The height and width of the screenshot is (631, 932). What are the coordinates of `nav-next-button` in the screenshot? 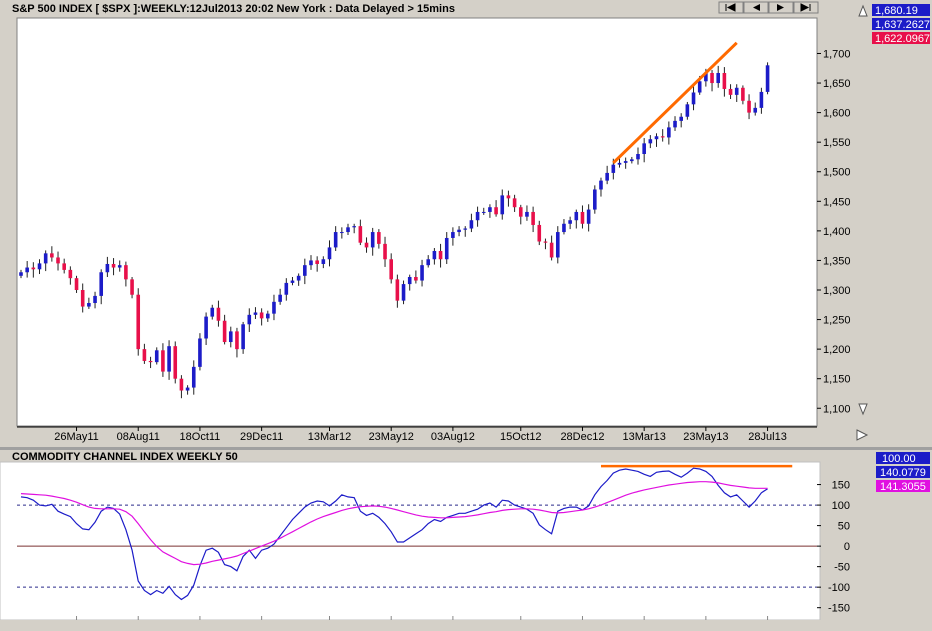 It's located at (781, 7).